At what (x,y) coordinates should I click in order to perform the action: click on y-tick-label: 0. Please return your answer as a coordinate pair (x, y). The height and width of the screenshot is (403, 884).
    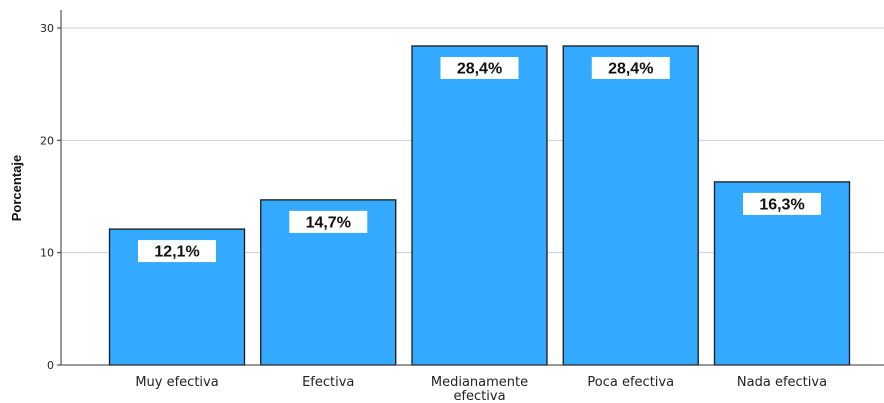
    Looking at the image, I should click on (50, 365).